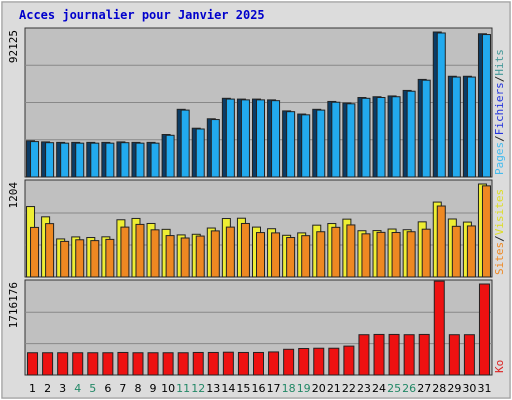 The height and width of the screenshot is (400, 512). What do you see at coordinates (454, 388) in the screenshot?
I see `x-tick-label-29: 29` at bounding box center [454, 388].